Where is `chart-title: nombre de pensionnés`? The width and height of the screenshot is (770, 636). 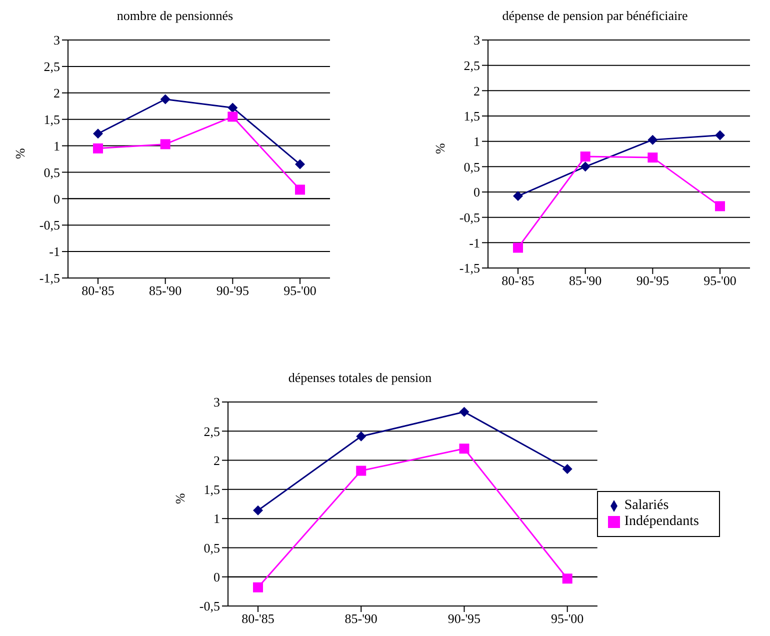 chart-title: nombre de pensionnés is located at coordinates (175, 16).